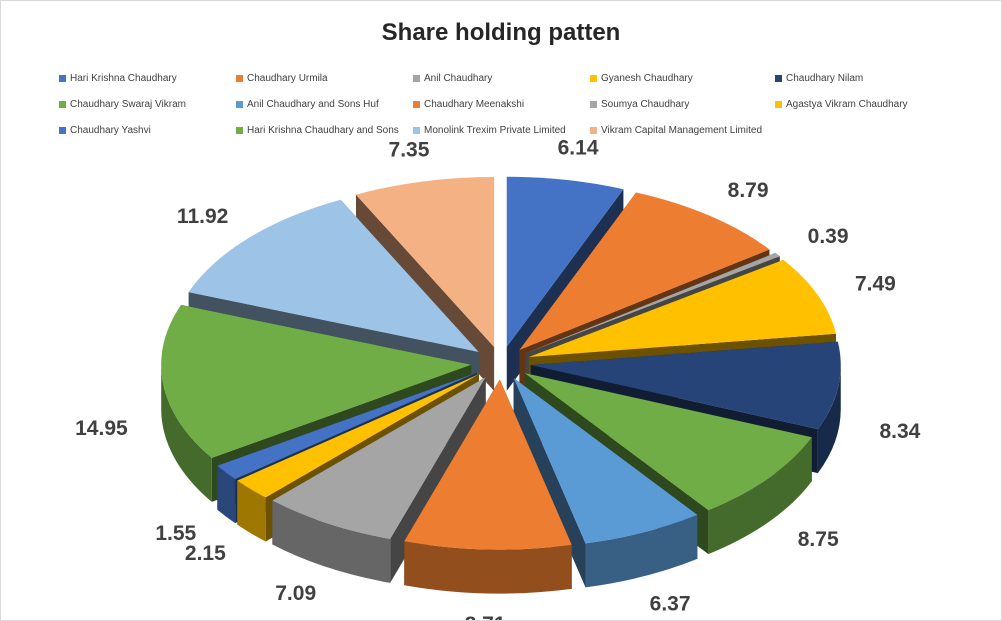  Describe the element at coordinates (875, 284) in the screenshot. I see `data-label: 7.49` at that location.